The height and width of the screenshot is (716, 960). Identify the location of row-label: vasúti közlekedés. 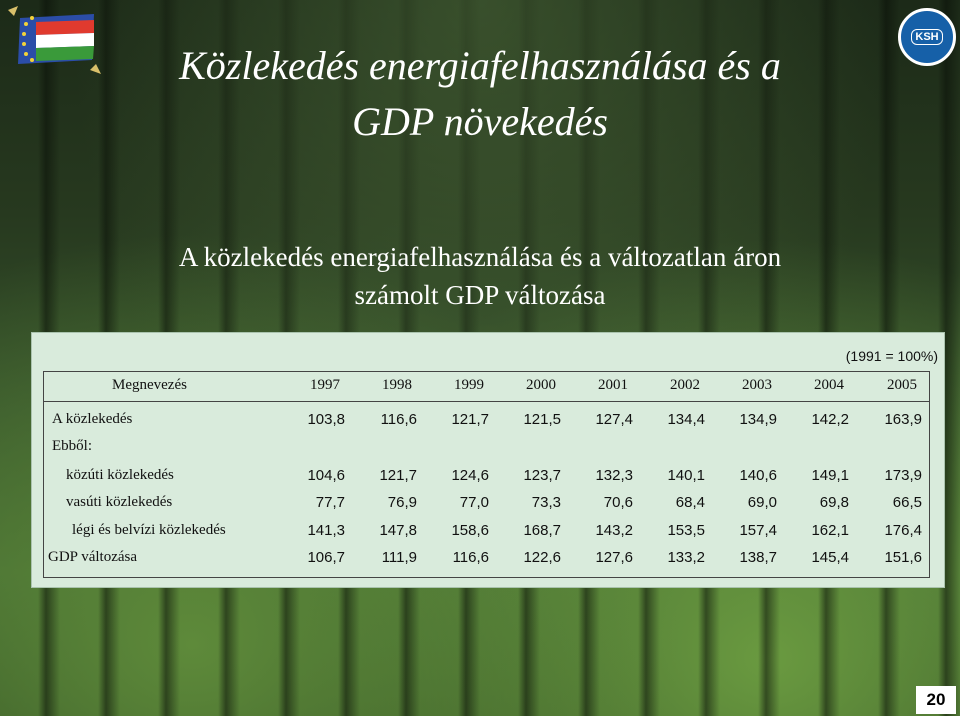
(119, 502).